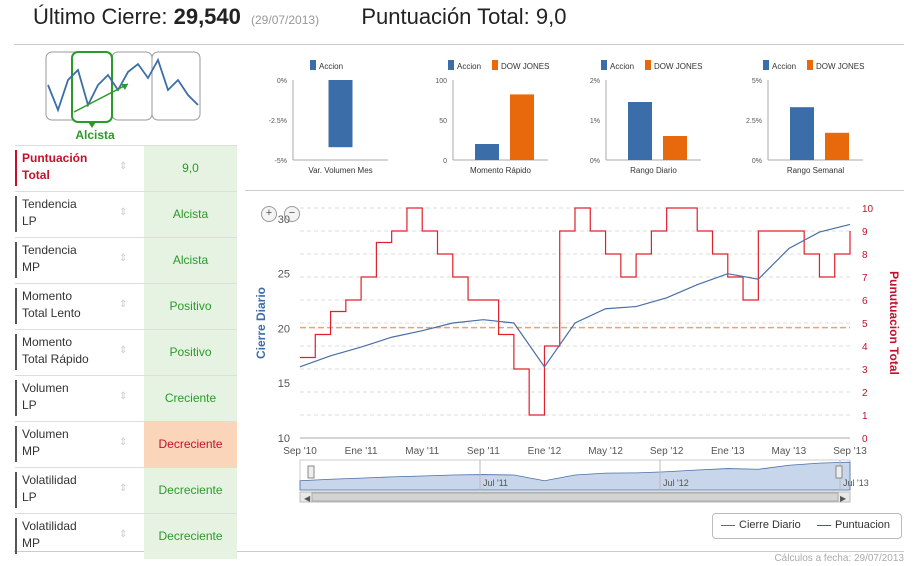 The height and width of the screenshot is (566, 914). I want to click on left-tick-label: 10, so click(284, 439).